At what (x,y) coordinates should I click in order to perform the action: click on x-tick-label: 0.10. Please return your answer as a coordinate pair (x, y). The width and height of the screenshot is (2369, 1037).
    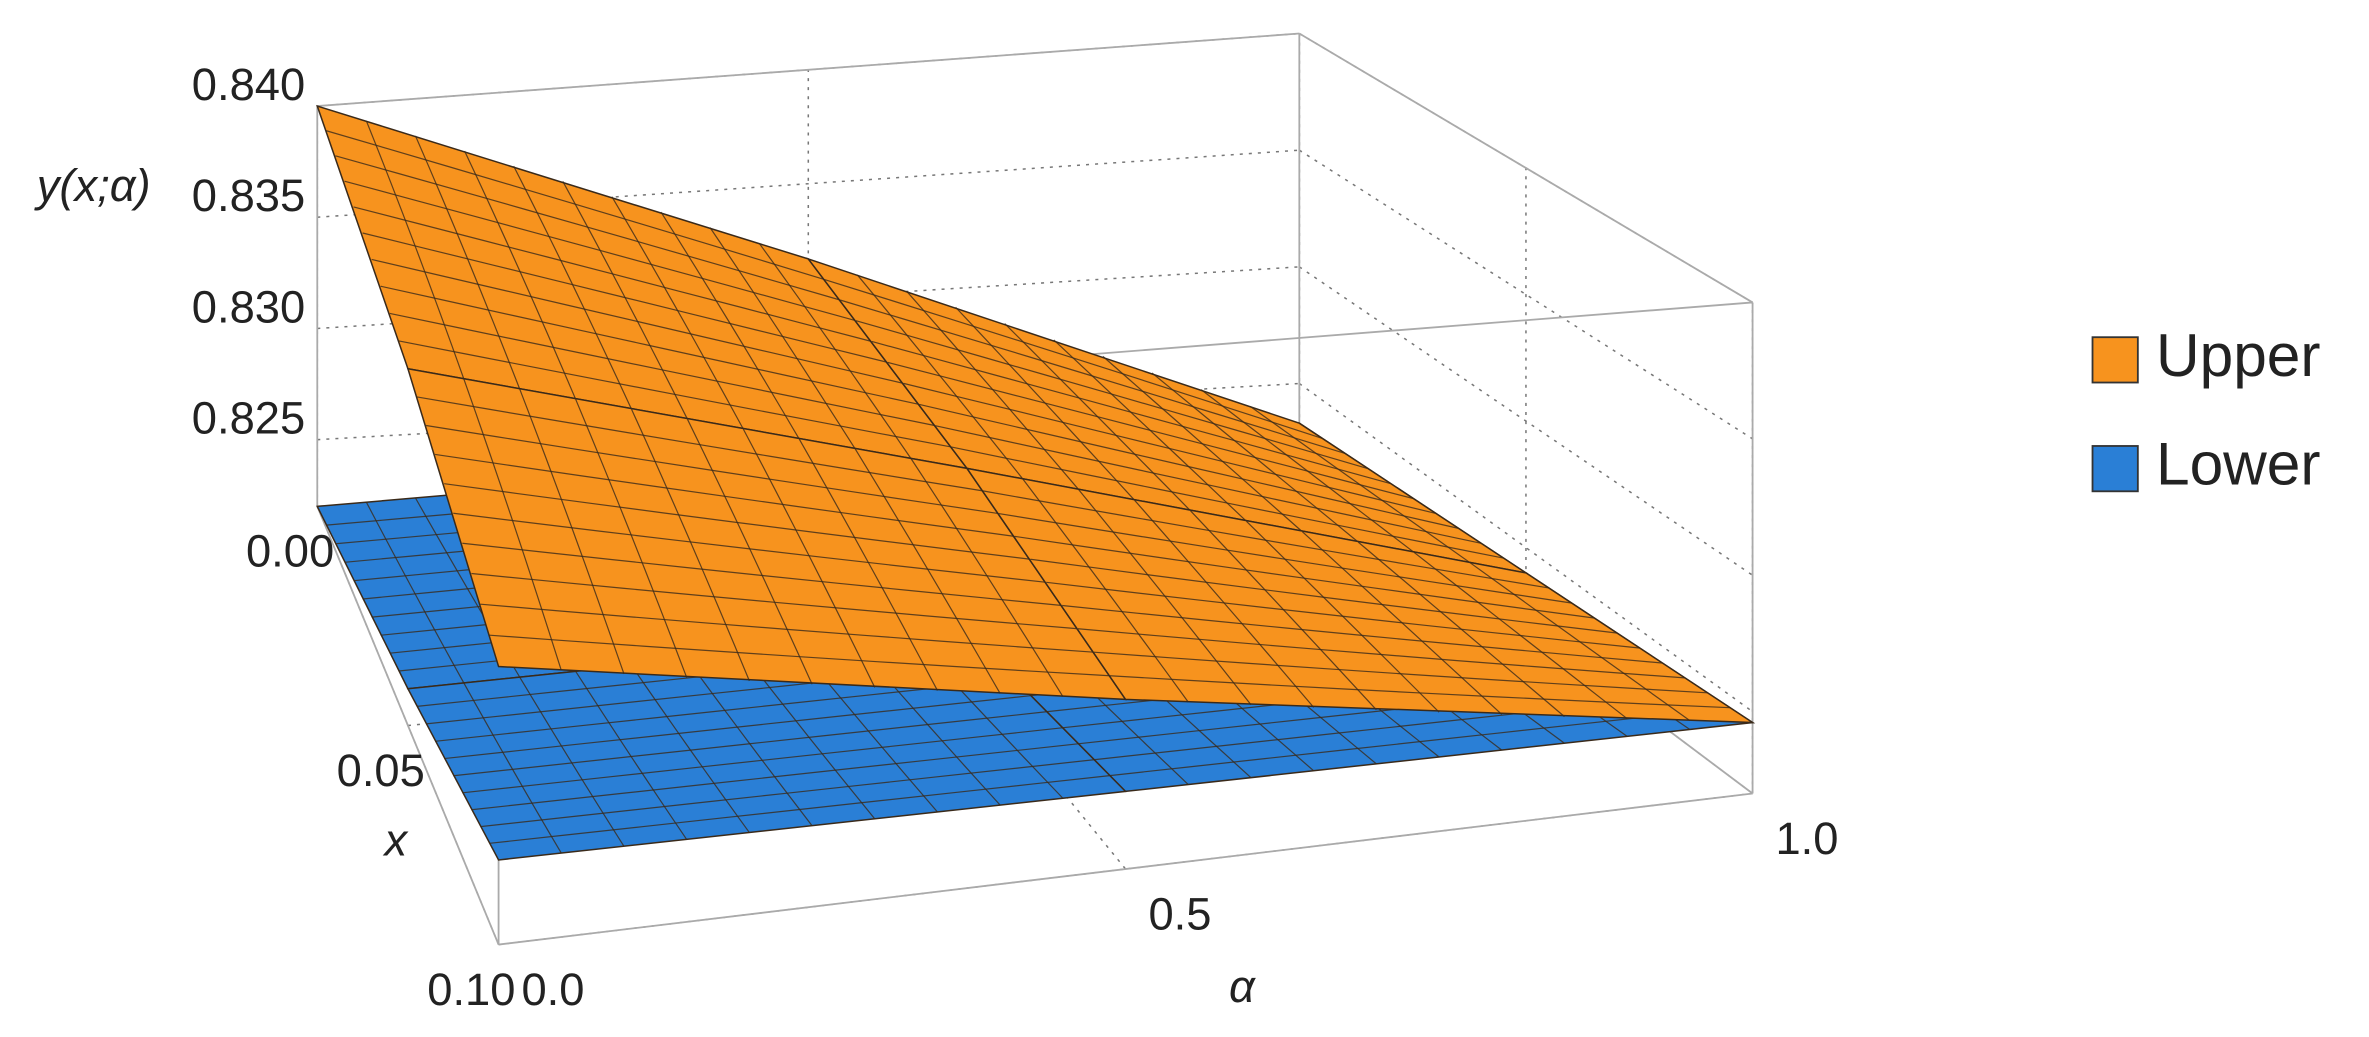
    Looking at the image, I should click on (471, 989).